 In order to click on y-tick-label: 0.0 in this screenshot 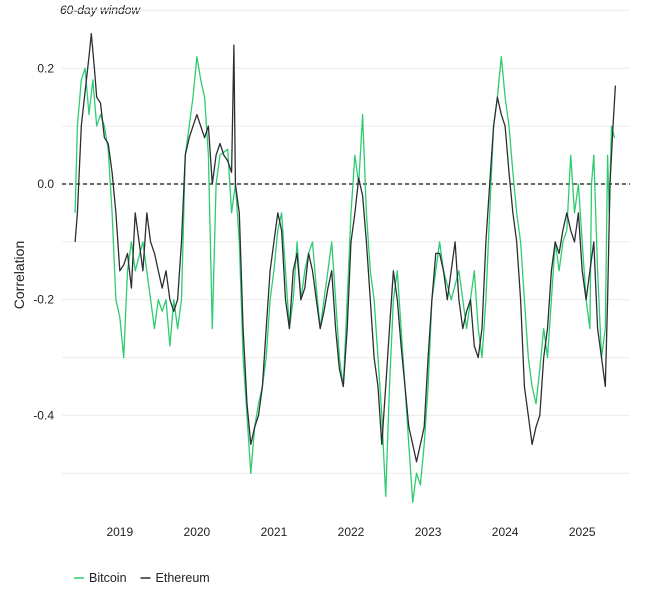, I will do `click(45, 184)`.